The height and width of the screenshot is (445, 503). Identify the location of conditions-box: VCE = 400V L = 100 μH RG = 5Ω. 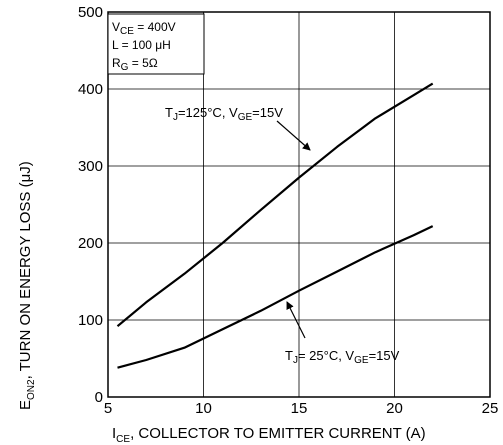
(156, 44).